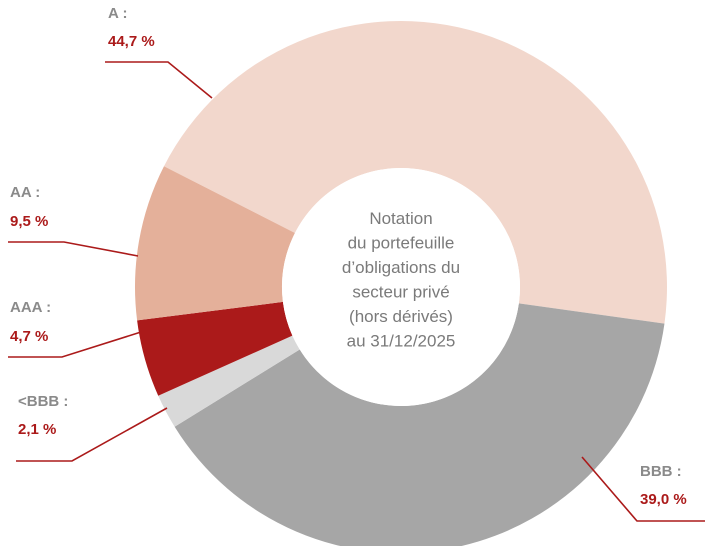 This screenshot has width=705, height=546. What do you see at coordinates (401, 341) in the screenshot?
I see `center-label: au 31/12/2025` at bounding box center [401, 341].